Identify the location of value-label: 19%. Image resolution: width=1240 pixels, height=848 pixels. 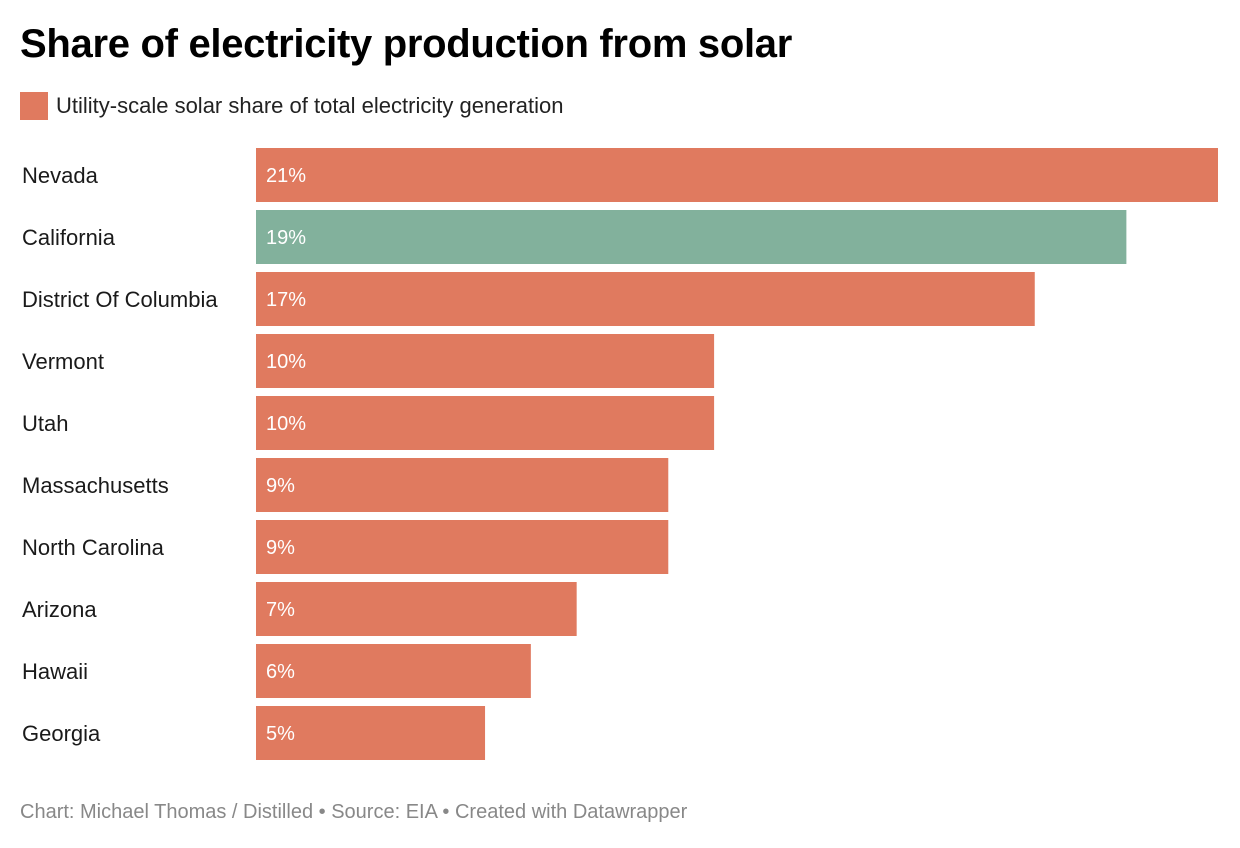
(286, 238).